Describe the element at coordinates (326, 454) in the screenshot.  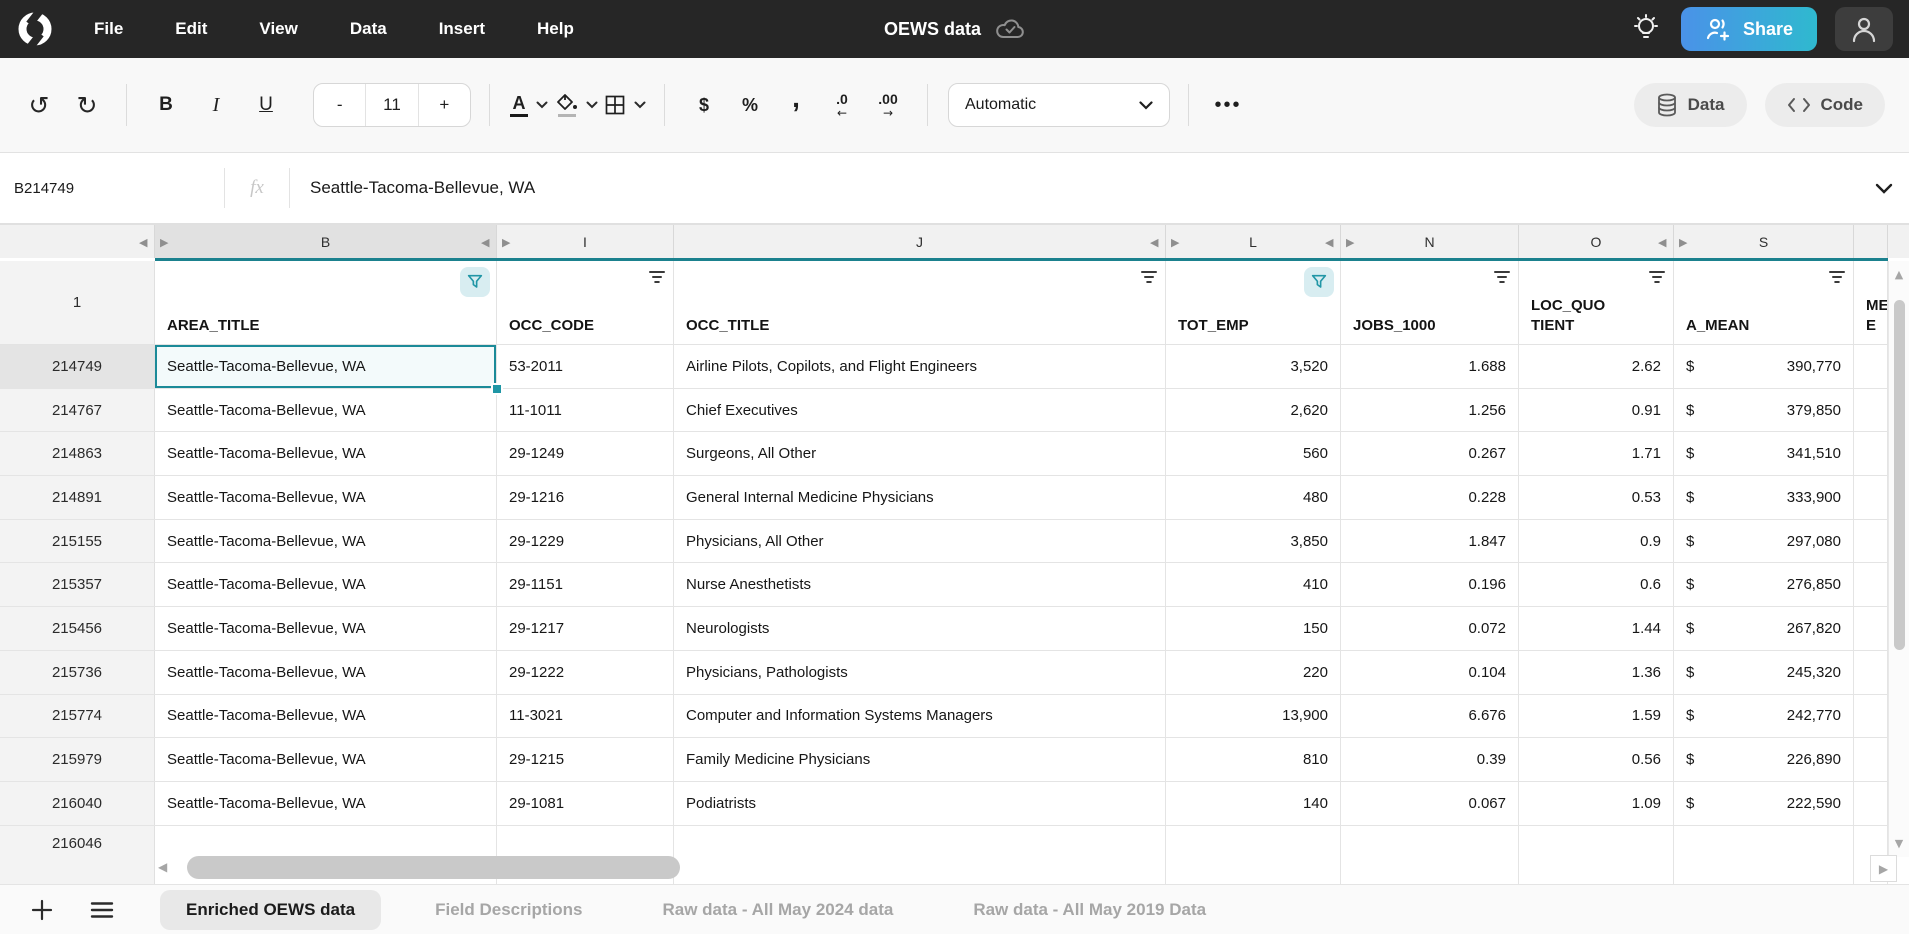
I see `cell-B214863: Seattle-Tacoma-Bellevue, WA` at that location.